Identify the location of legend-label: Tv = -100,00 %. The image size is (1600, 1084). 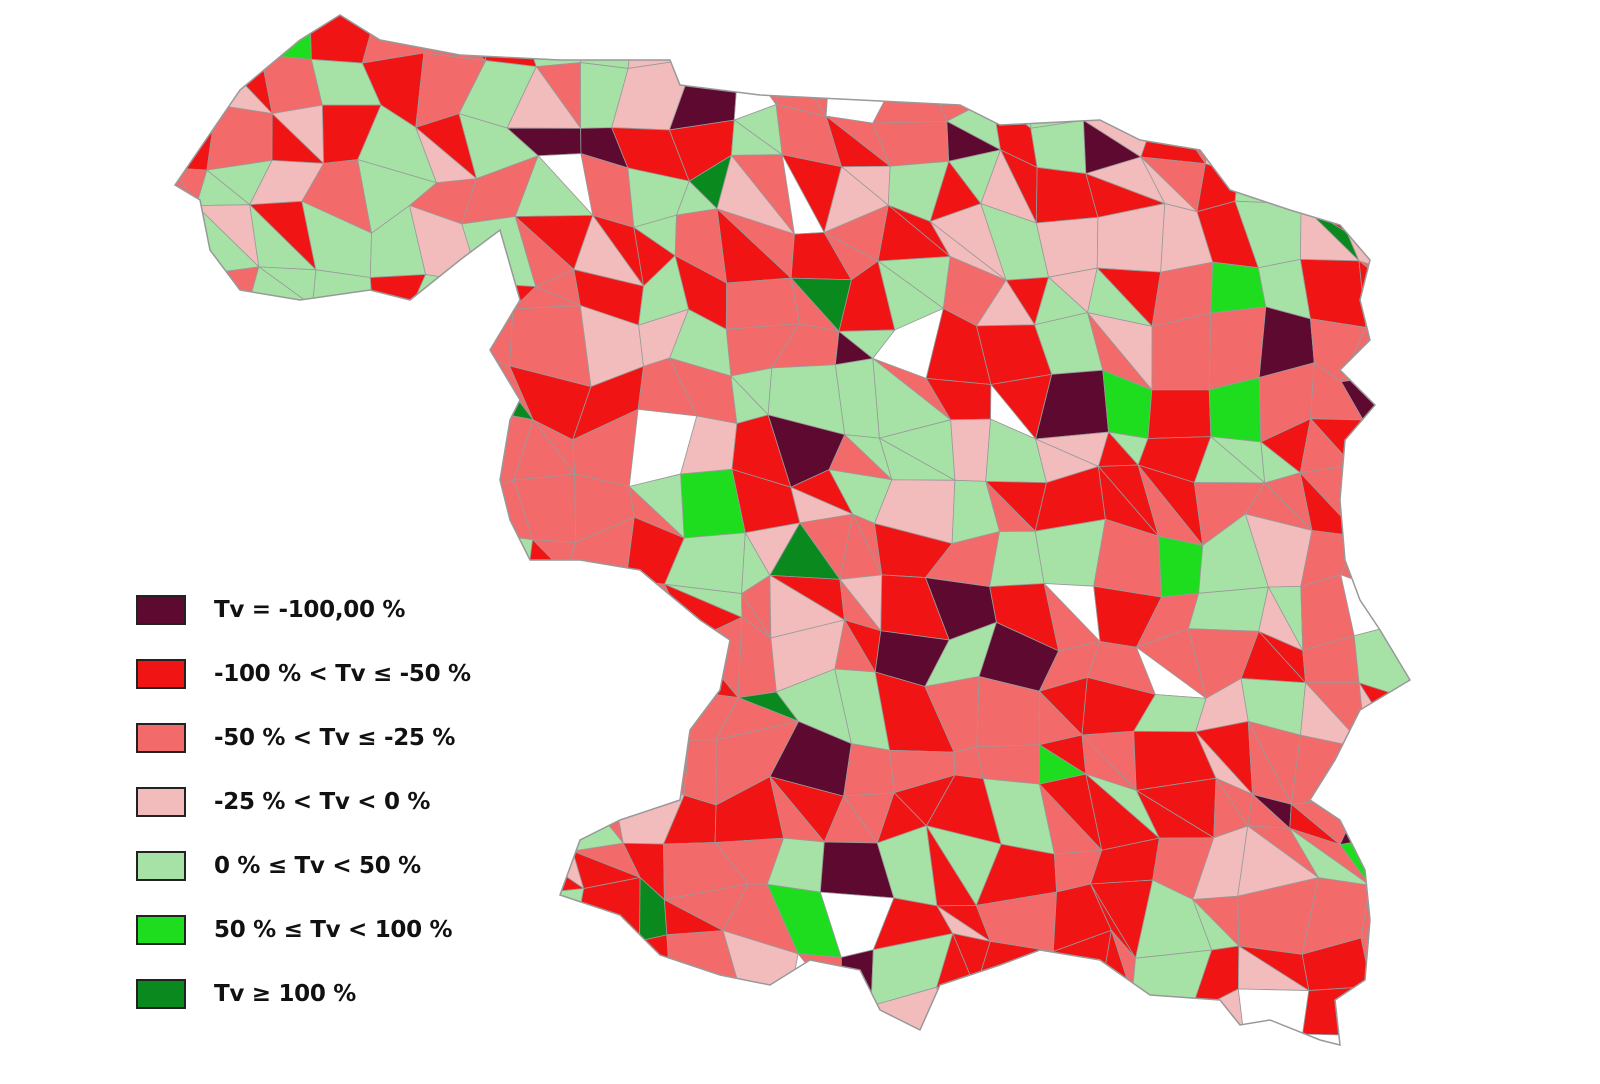
(310, 610).